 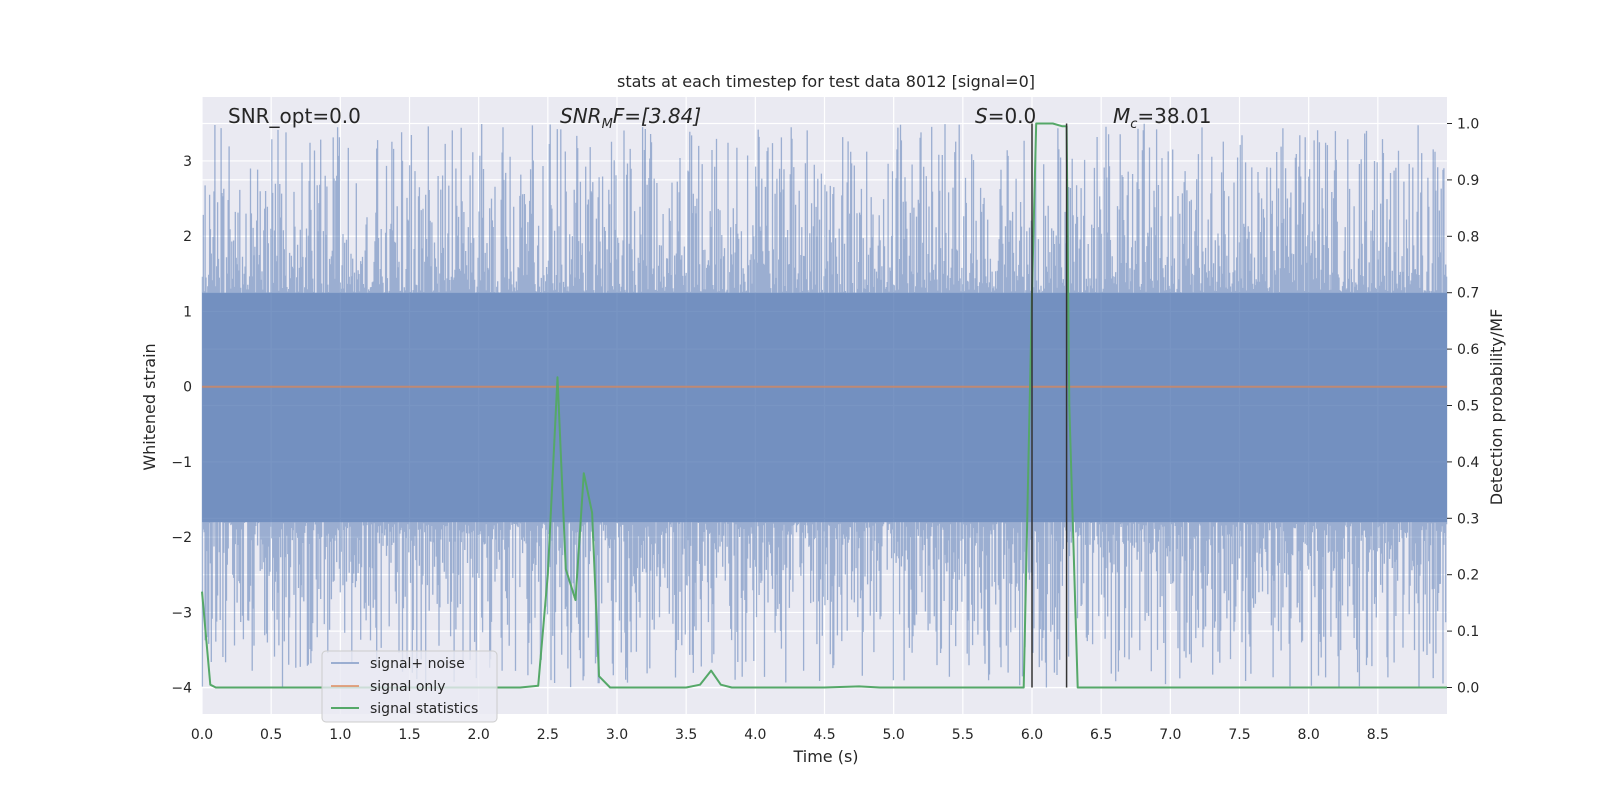 What do you see at coordinates (1101, 735) in the screenshot?
I see `x-tick-label: 6.5` at bounding box center [1101, 735].